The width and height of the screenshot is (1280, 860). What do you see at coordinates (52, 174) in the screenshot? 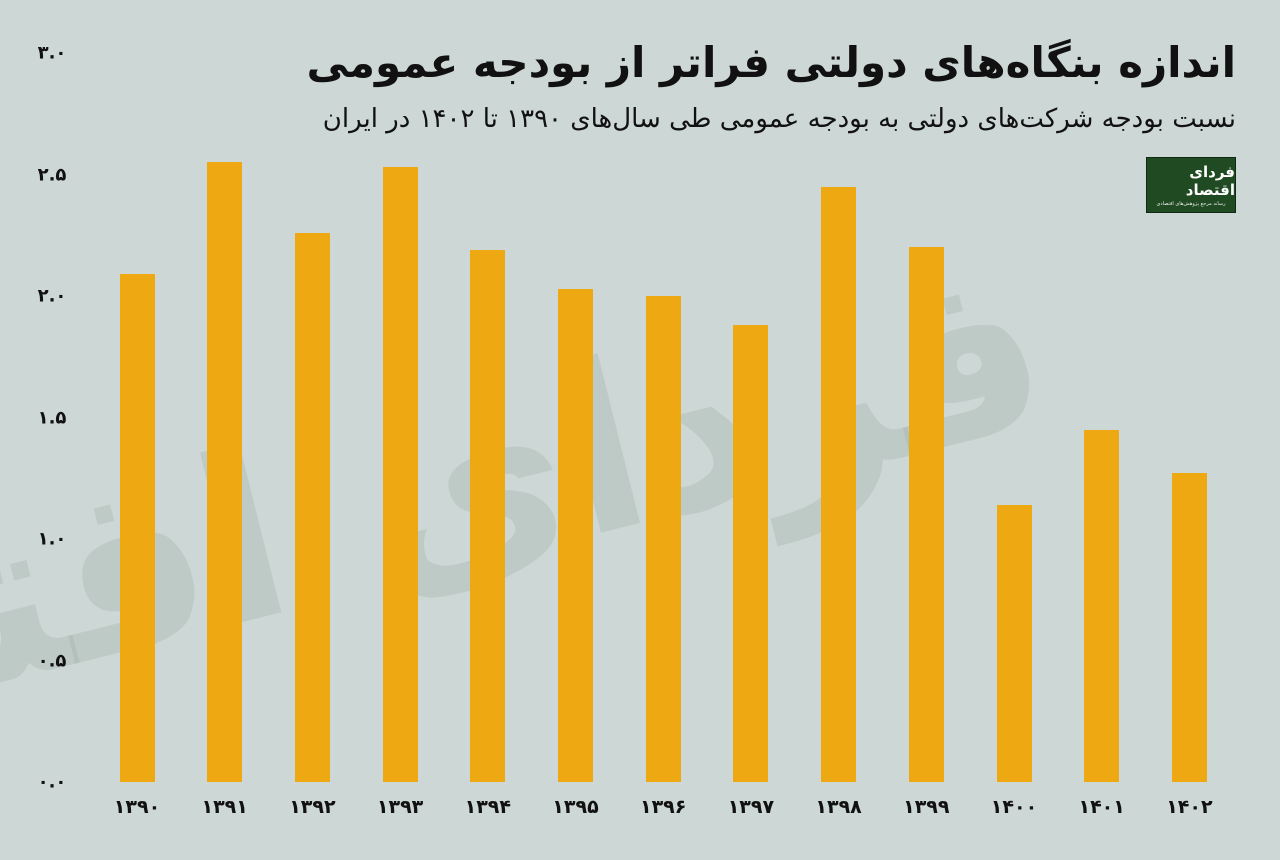
I see `y-tick-label: ۲.۵` at bounding box center [52, 174].